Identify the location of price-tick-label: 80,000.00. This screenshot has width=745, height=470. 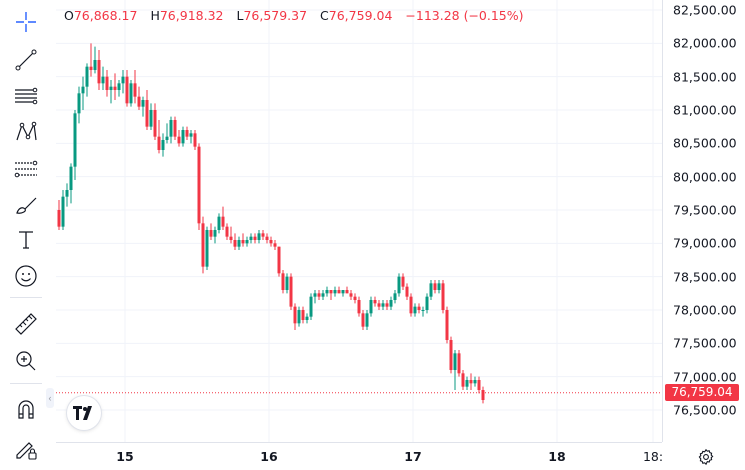
(705, 177).